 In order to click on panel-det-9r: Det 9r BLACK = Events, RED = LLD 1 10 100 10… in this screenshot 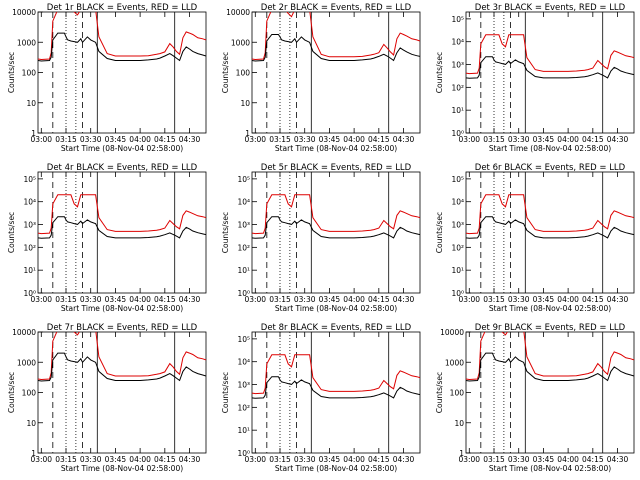, I will do `click(535, 398)`.